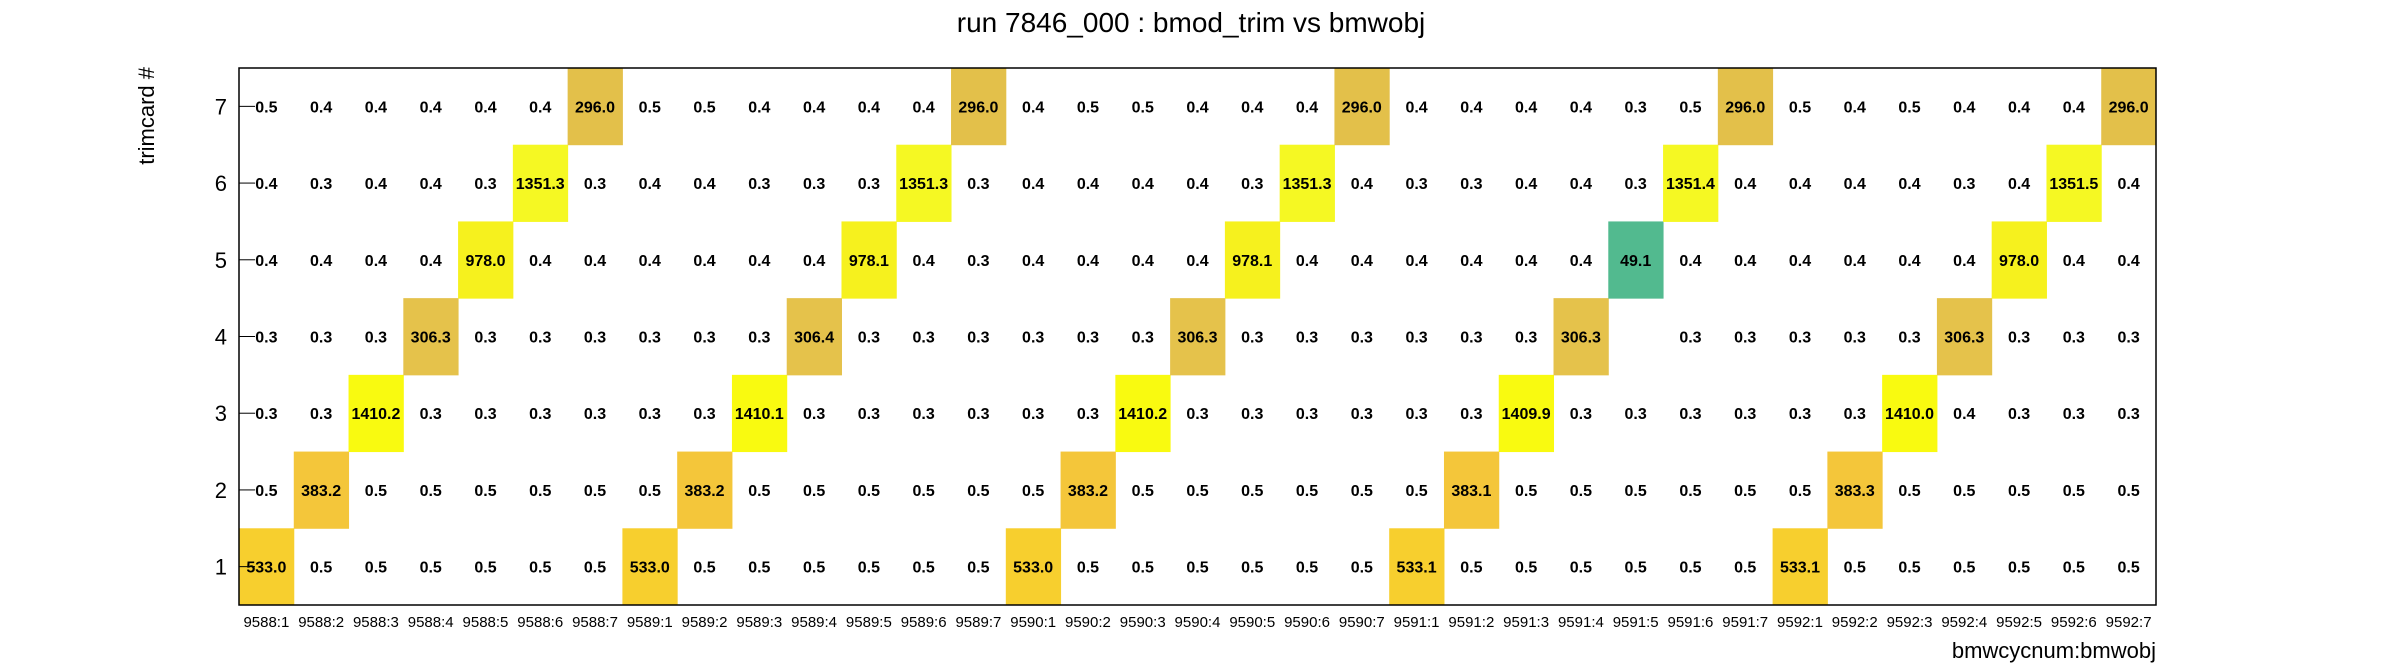 Image resolution: width=2396 pixels, height=672 pixels. Describe the element at coordinates (1143, 622) in the screenshot. I see `x-tick-label: 9590:3` at that location.